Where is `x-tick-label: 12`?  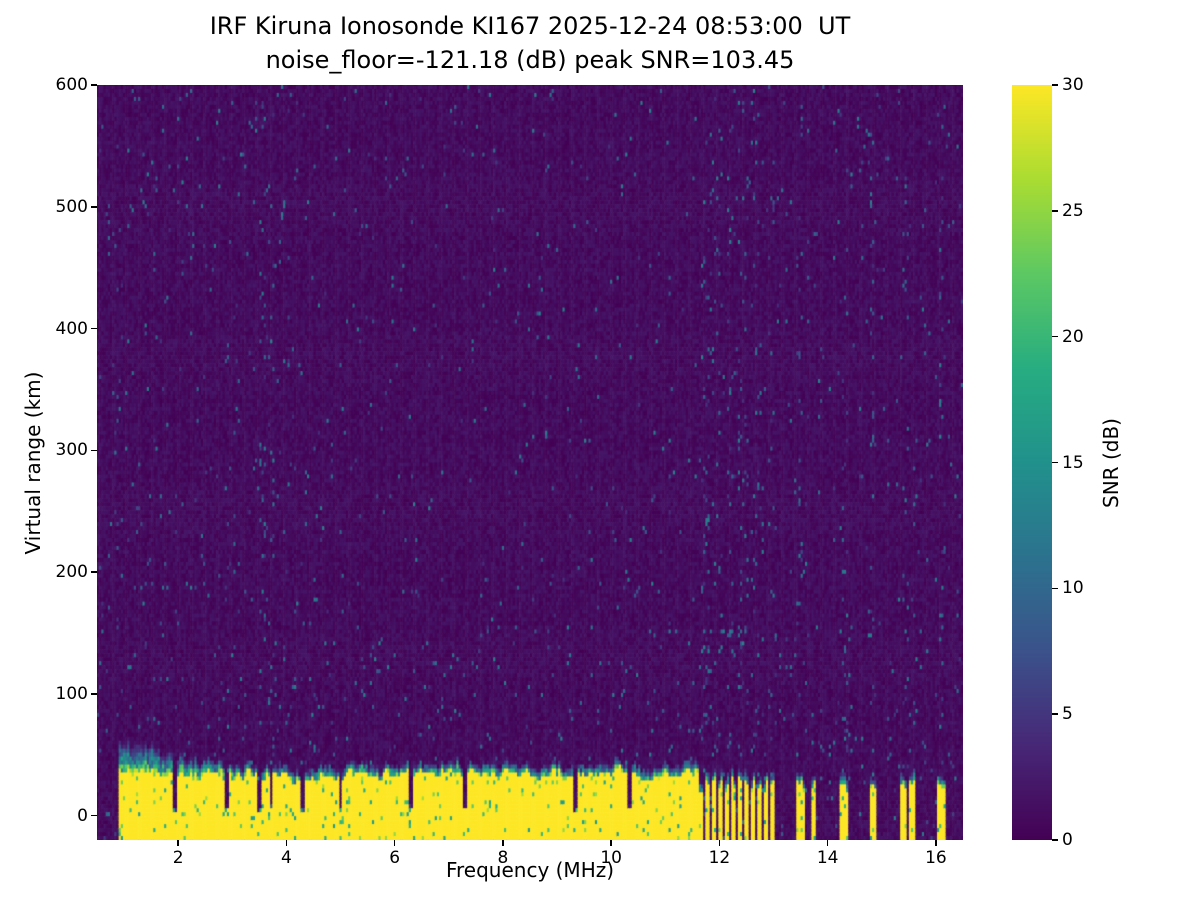 x-tick-label: 12 is located at coordinates (719, 858).